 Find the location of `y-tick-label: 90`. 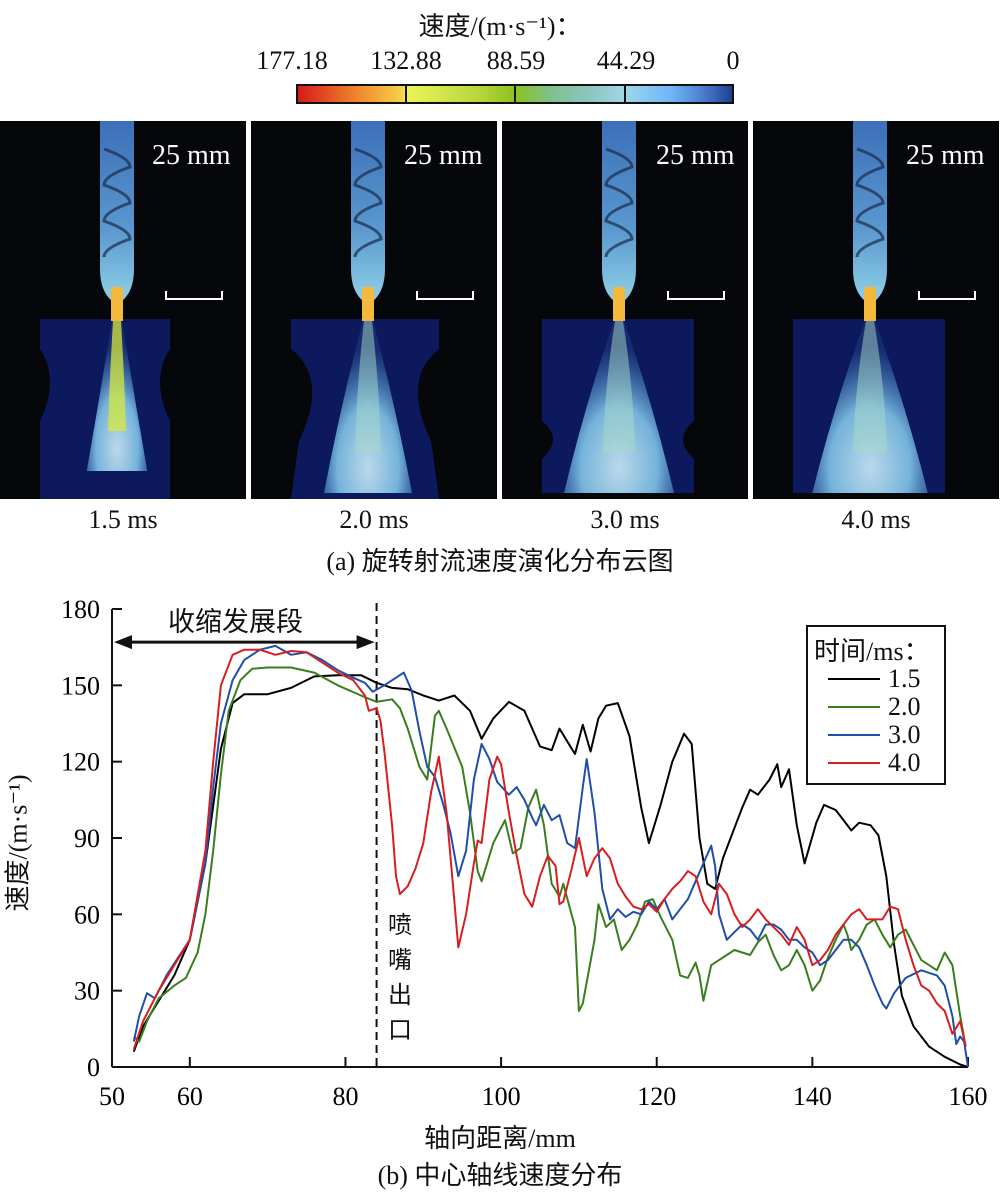

y-tick-label: 90 is located at coordinates (87, 838).